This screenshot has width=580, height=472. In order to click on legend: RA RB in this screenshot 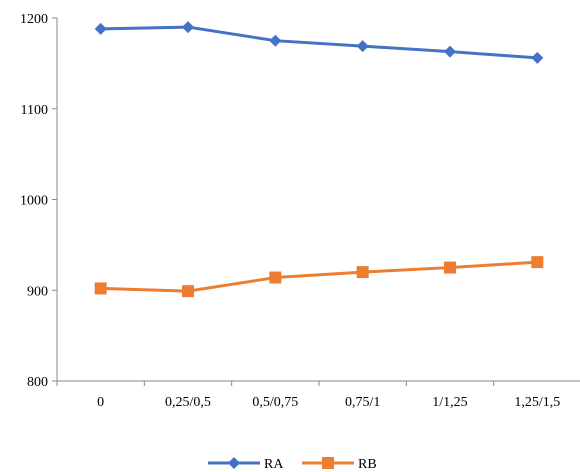, I will do `click(292, 464)`.